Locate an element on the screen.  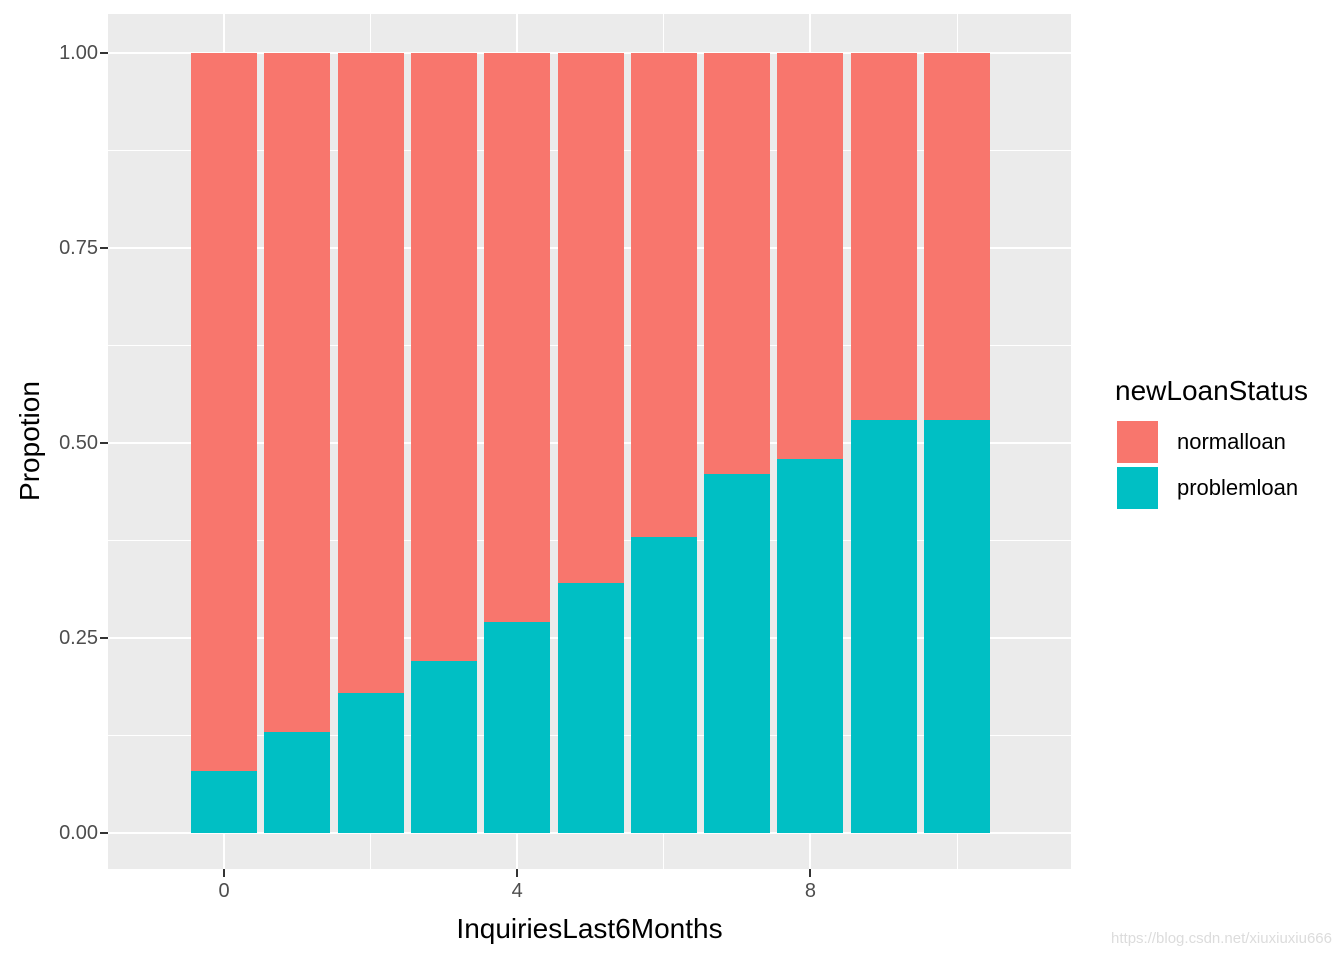
bar-x4-problemloan is located at coordinates (517, 727).